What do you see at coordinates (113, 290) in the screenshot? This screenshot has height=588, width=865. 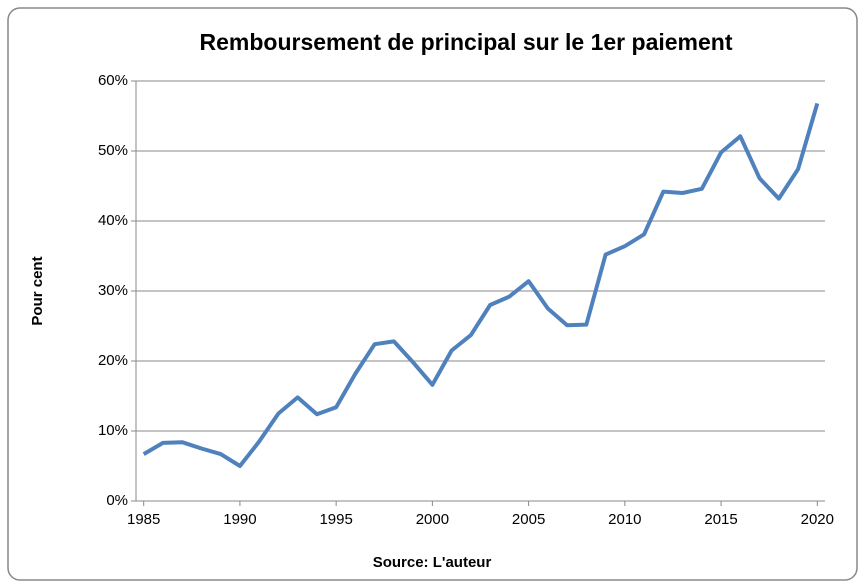 I see `y-tick-label: 30%` at bounding box center [113, 290].